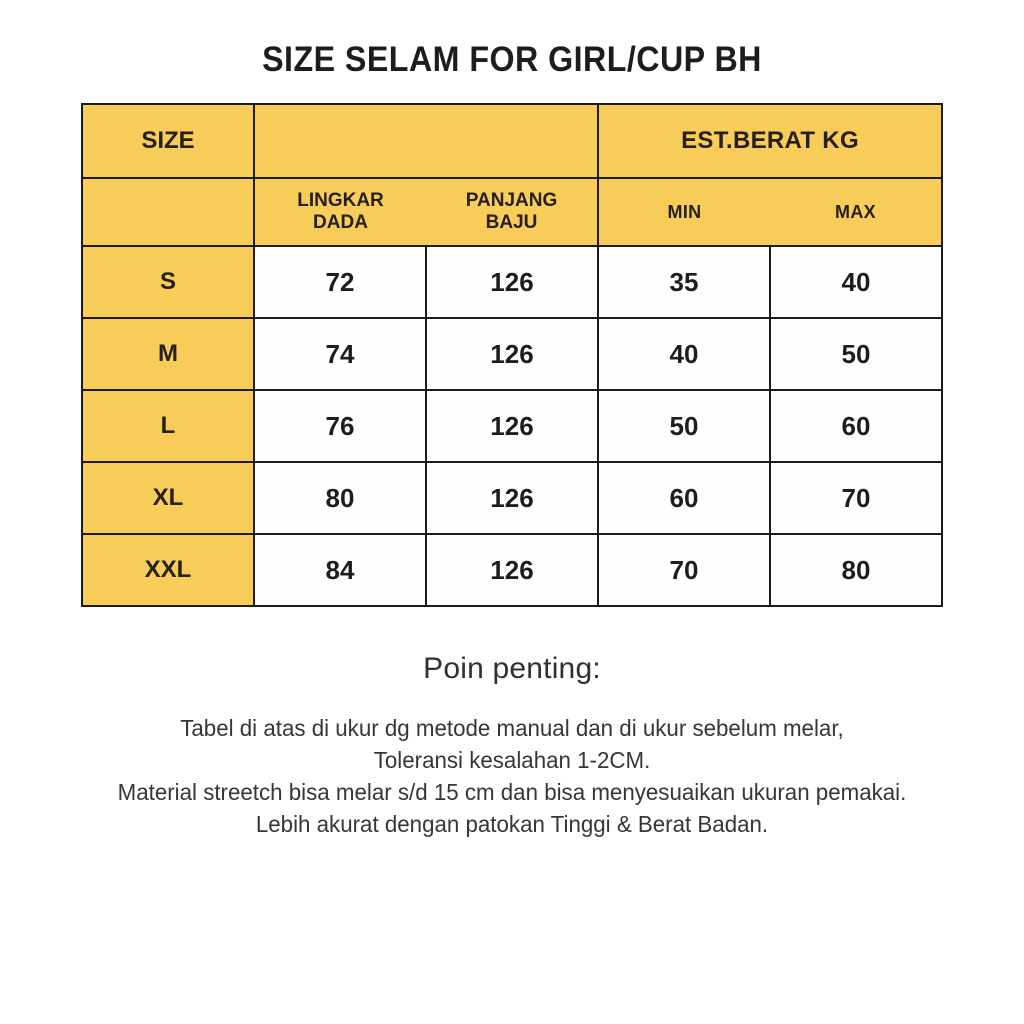 This screenshot has height=1024, width=1024. Describe the element at coordinates (168, 570) in the screenshot. I see `size-cell: XXL` at that location.